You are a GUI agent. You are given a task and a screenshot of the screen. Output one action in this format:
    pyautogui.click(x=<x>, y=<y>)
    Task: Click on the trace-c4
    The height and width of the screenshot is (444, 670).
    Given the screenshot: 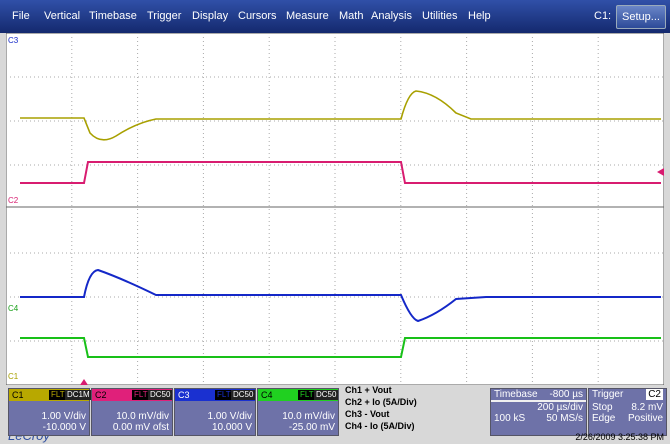 What is the action you would take?
    pyautogui.click(x=340, y=347)
    